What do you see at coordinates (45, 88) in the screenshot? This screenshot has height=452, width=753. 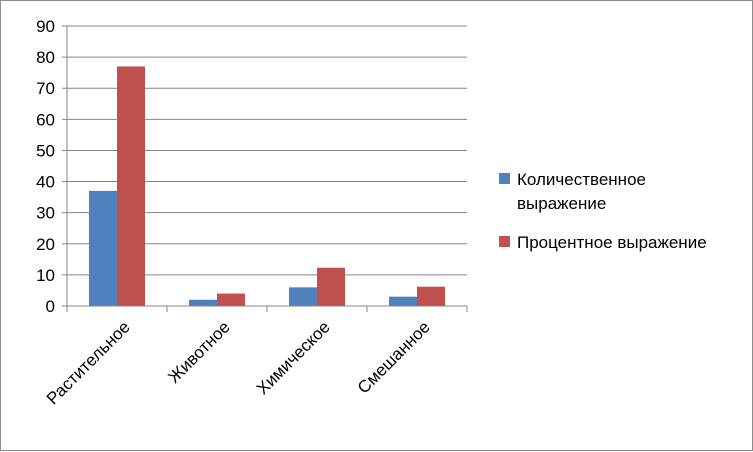 I see `y-tick-label: 70` at bounding box center [45, 88].